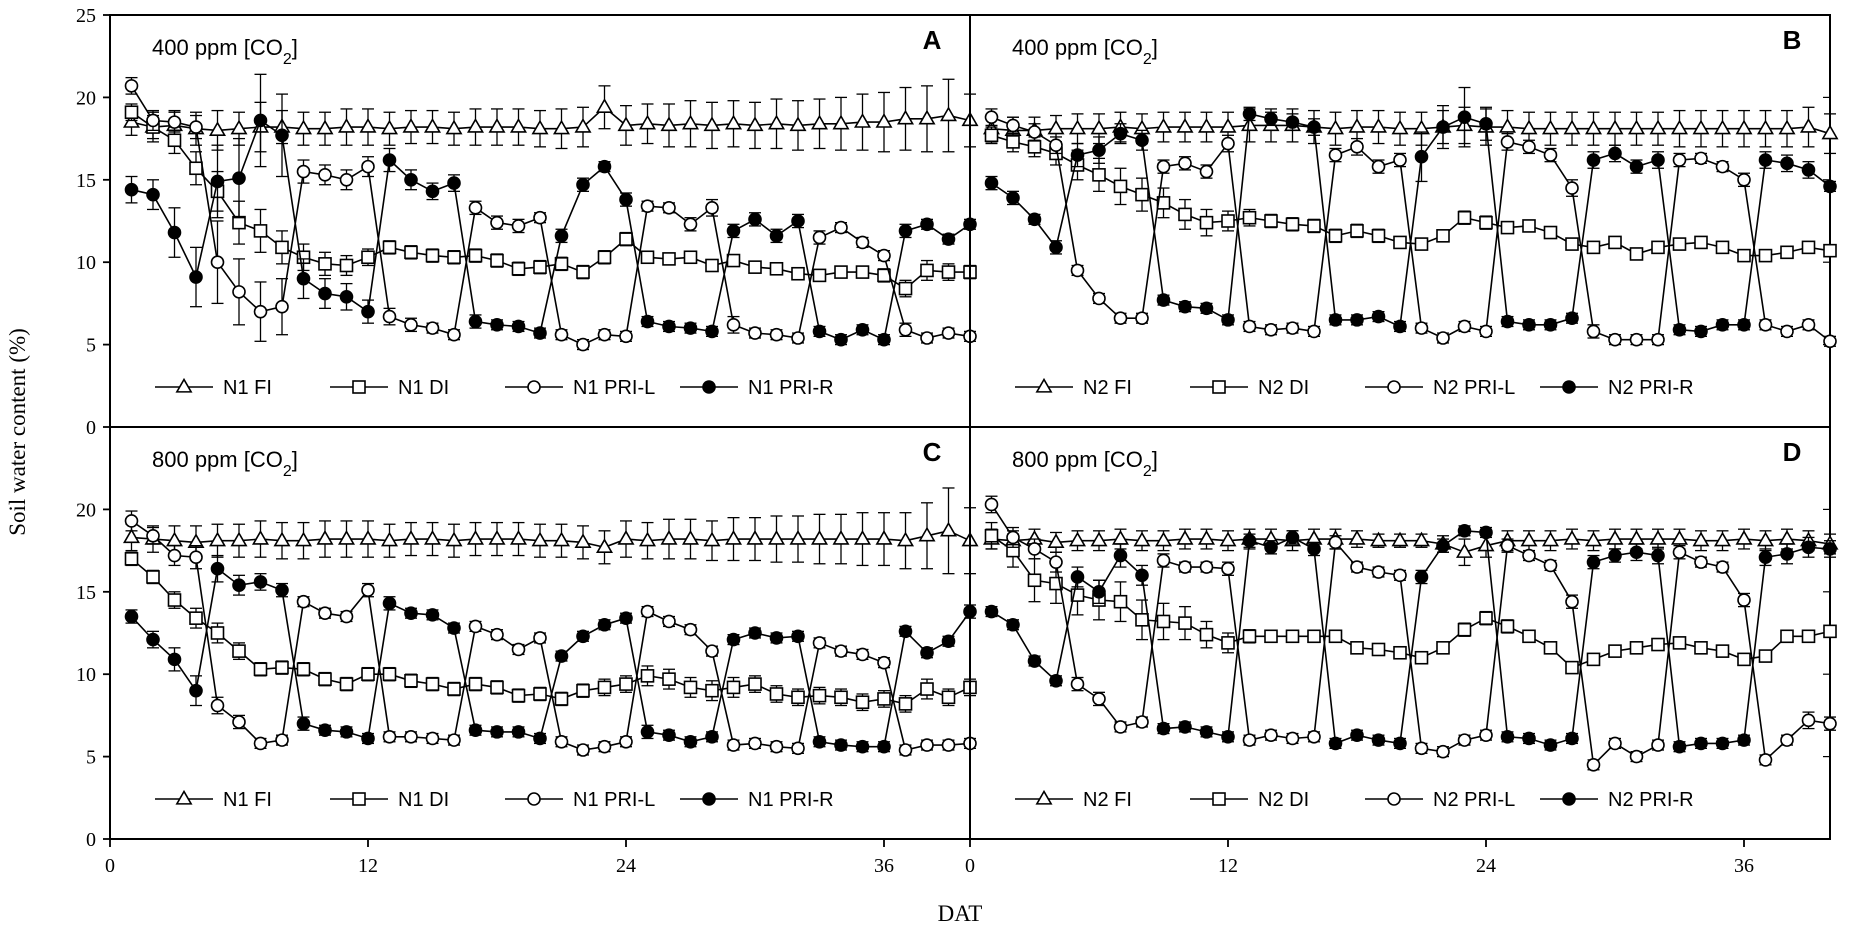 The width and height of the screenshot is (1850, 931). Describe the element at coordinates (932, 452) in the screenshot. I see `panel-letter: C` at that location.